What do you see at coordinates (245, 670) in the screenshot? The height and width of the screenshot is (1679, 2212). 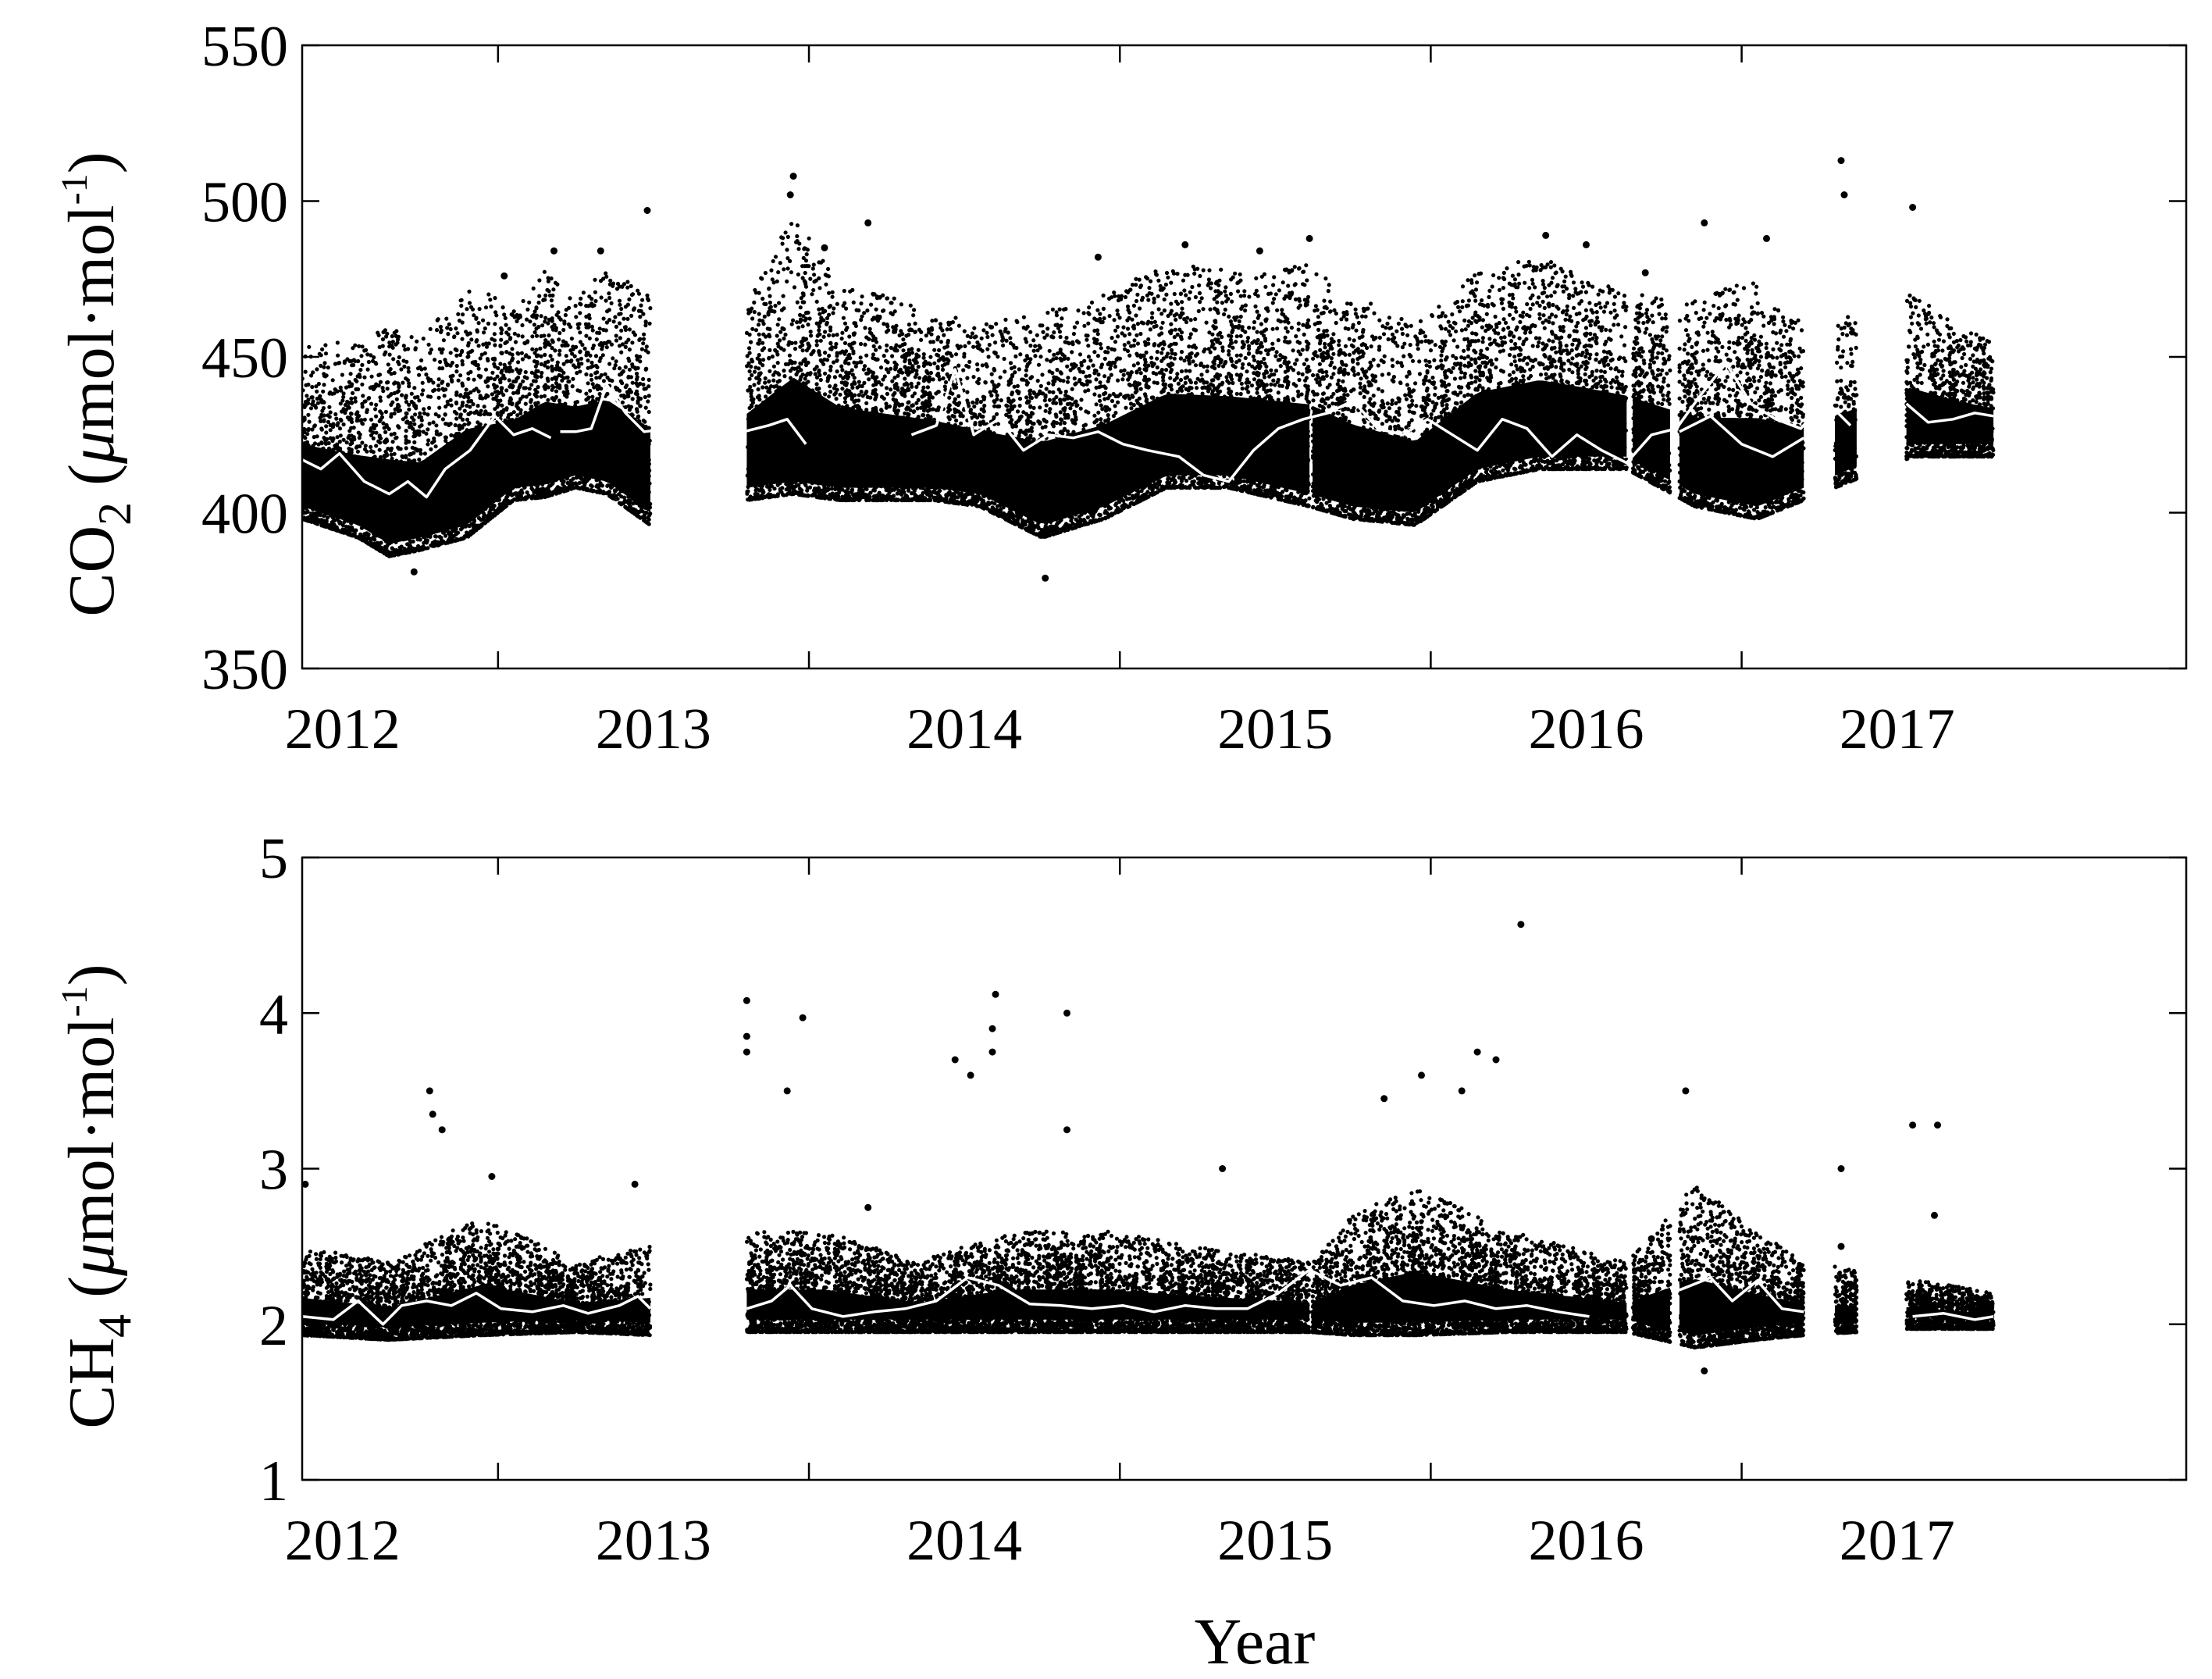 I see `co2-y-tick-label: 350` at bounding box center [245, 670].